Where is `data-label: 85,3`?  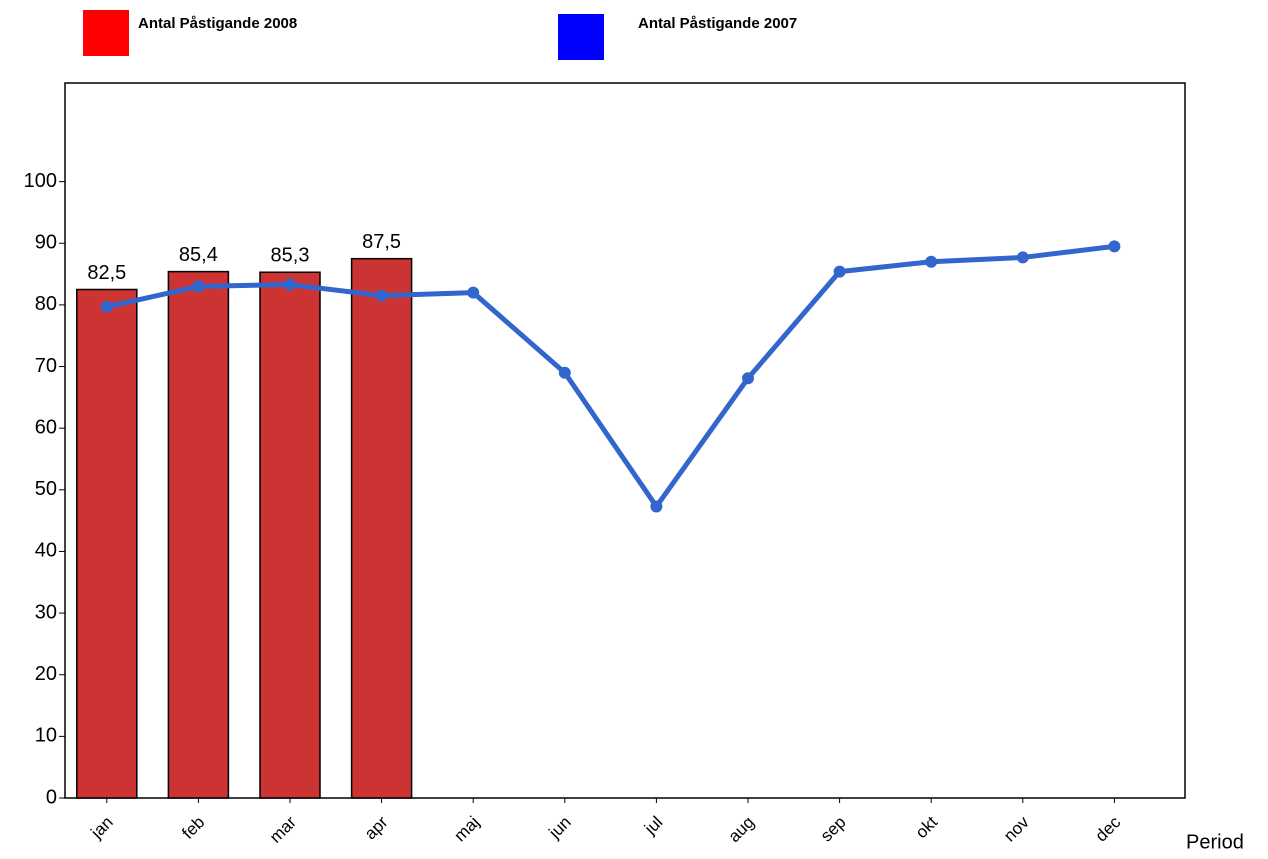
data-label: 85,3 is located at coordinates (290, 256).